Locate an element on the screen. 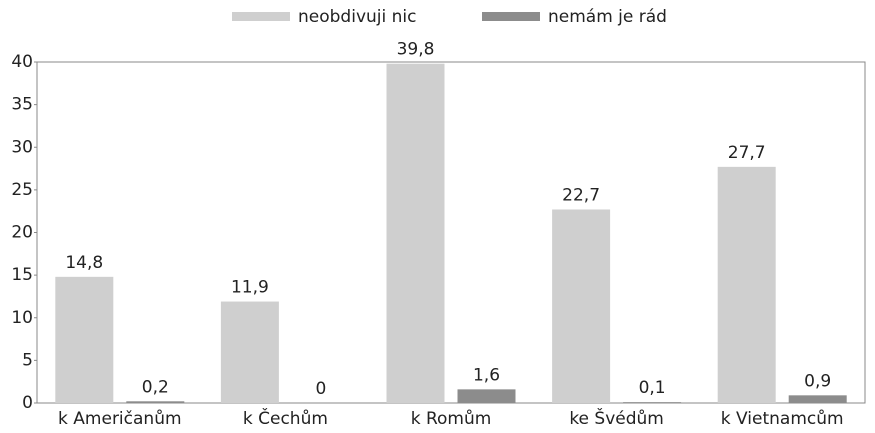 This screenshot has width=875, height=433. y-tick-label: 25 is located at coordinates (22, 190).